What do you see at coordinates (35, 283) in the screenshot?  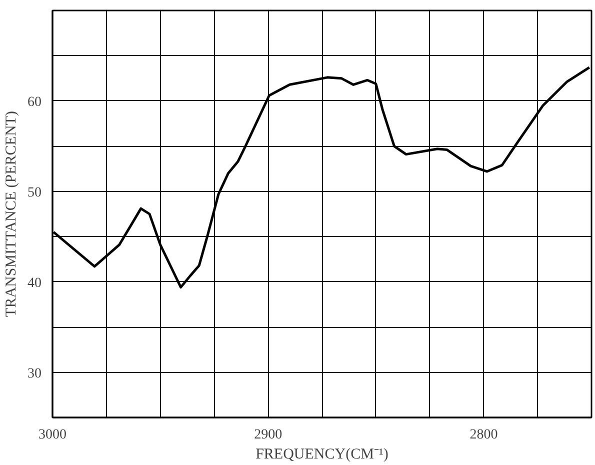 I see `y-tick-label: 40` at bounding box center [35, 283].